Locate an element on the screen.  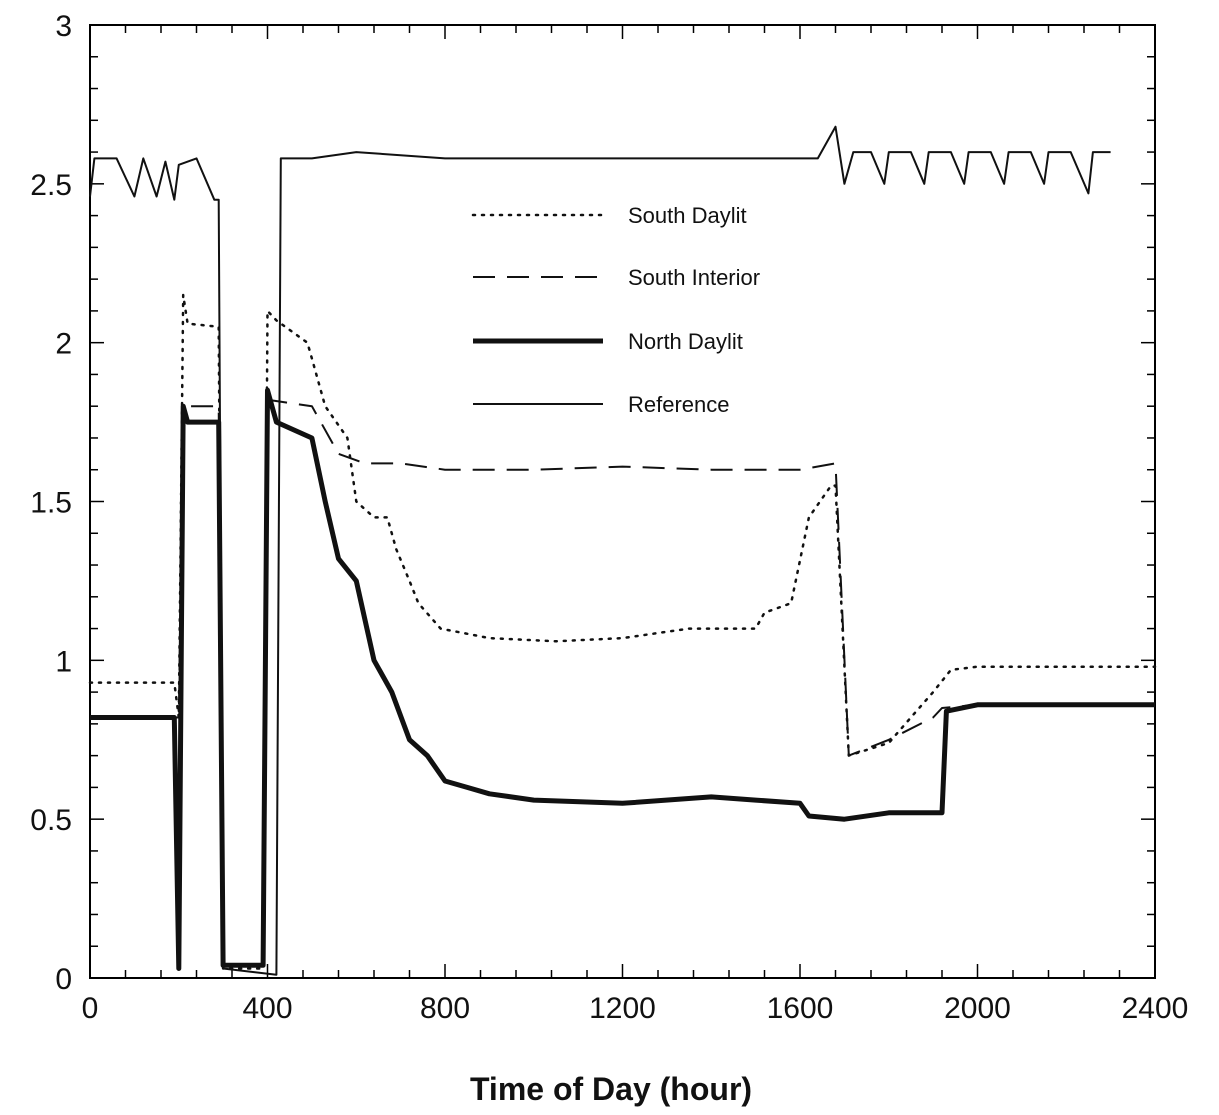
x-tick-label: 400 is located at coordinates (267, 1008).